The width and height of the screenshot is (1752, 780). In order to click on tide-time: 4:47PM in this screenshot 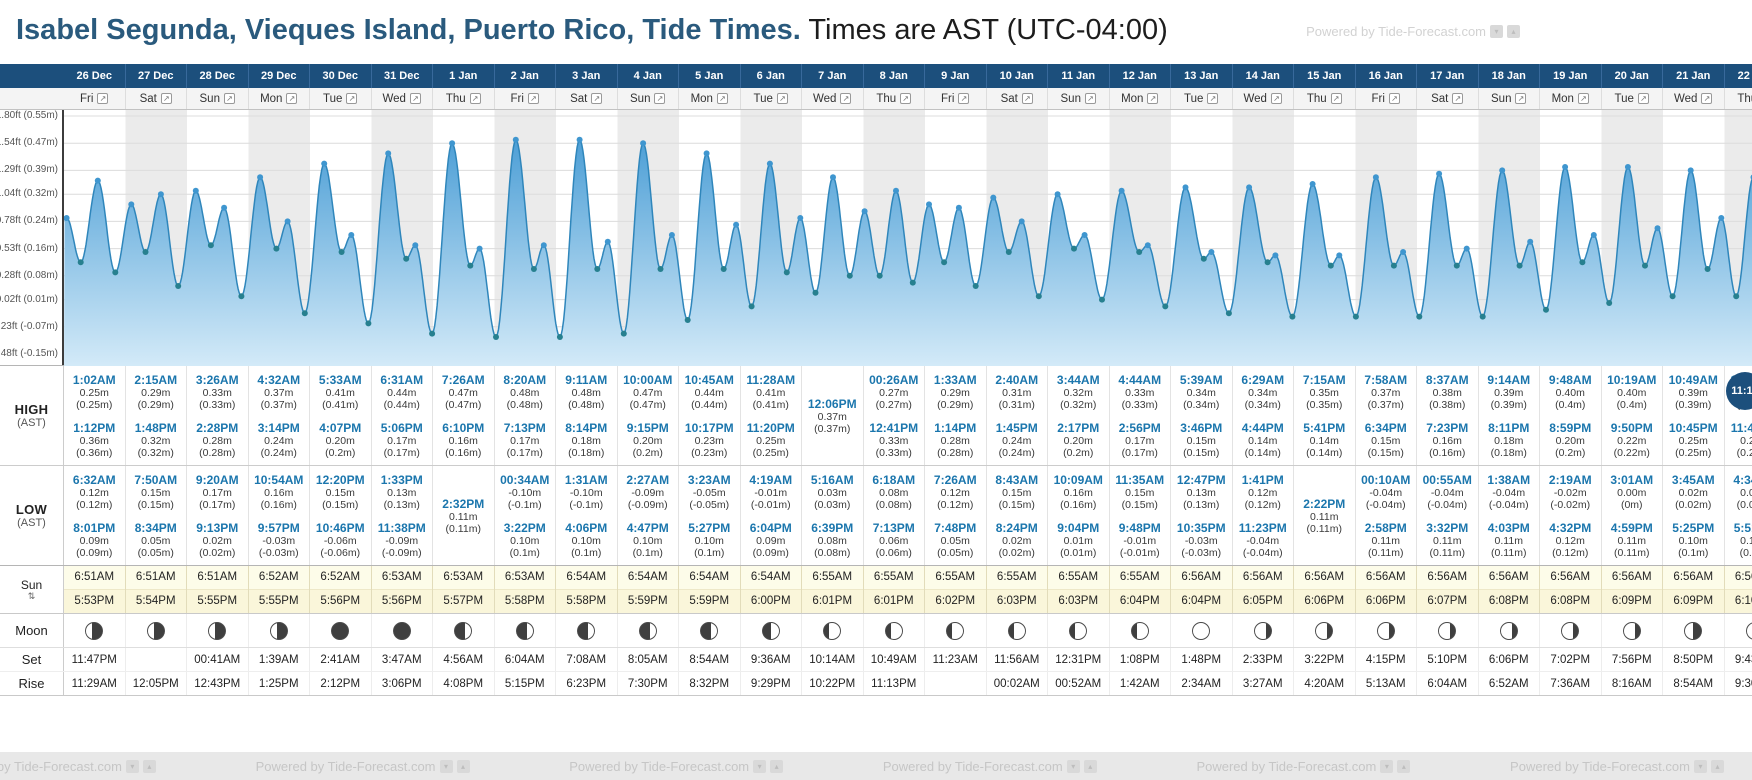, I will do `click(647, 528)`.